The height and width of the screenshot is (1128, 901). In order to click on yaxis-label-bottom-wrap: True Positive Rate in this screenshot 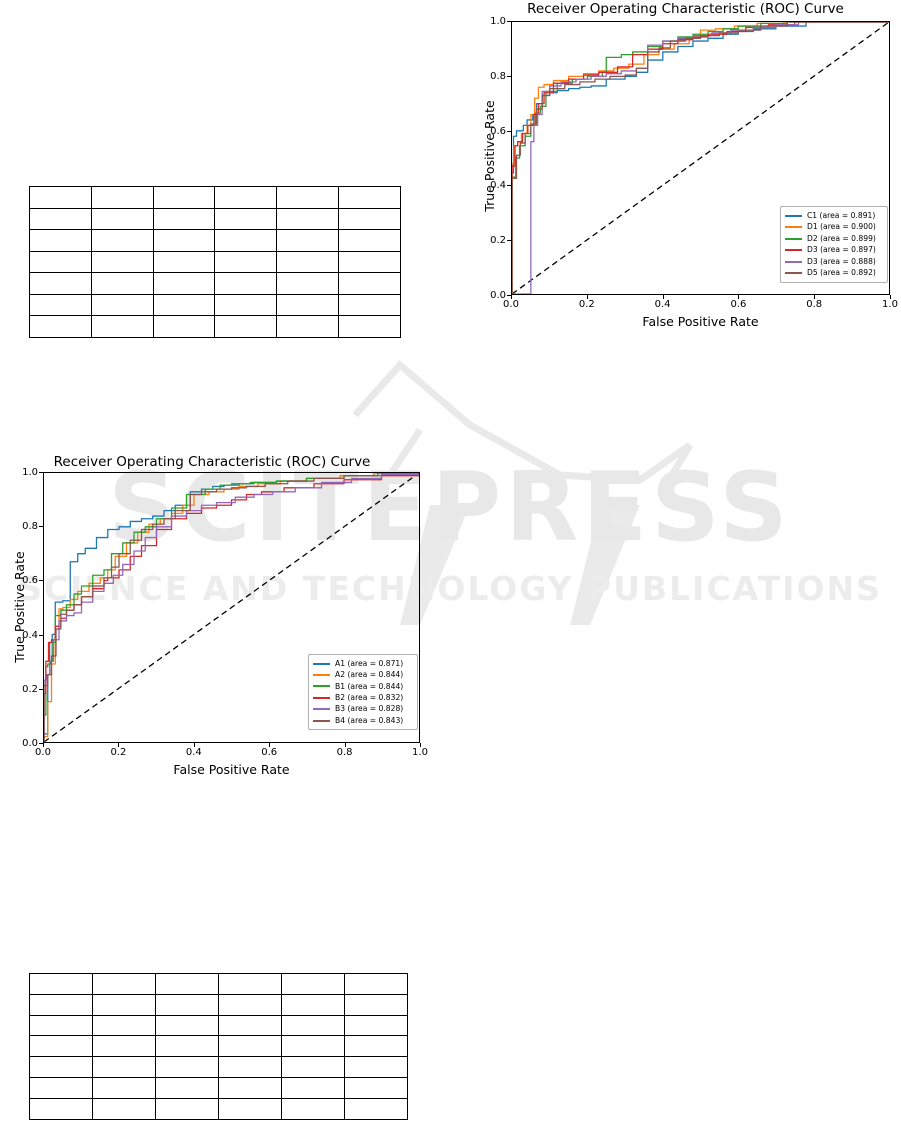, I will do `click(20, 607)`.